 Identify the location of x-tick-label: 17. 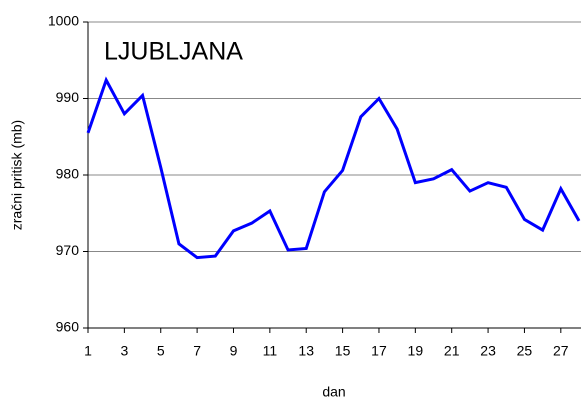
(379, 351).